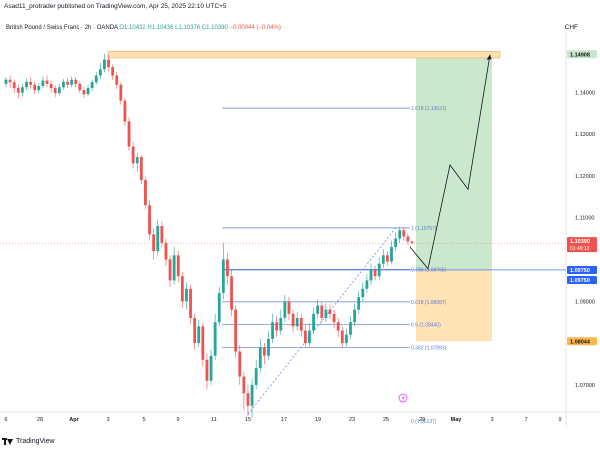 This screenshot has height=452, width=600. What do you see at coordinates (284, 420) in the screenshot?
I see `x-tick-label: 17` at bounding box center [284, 420].